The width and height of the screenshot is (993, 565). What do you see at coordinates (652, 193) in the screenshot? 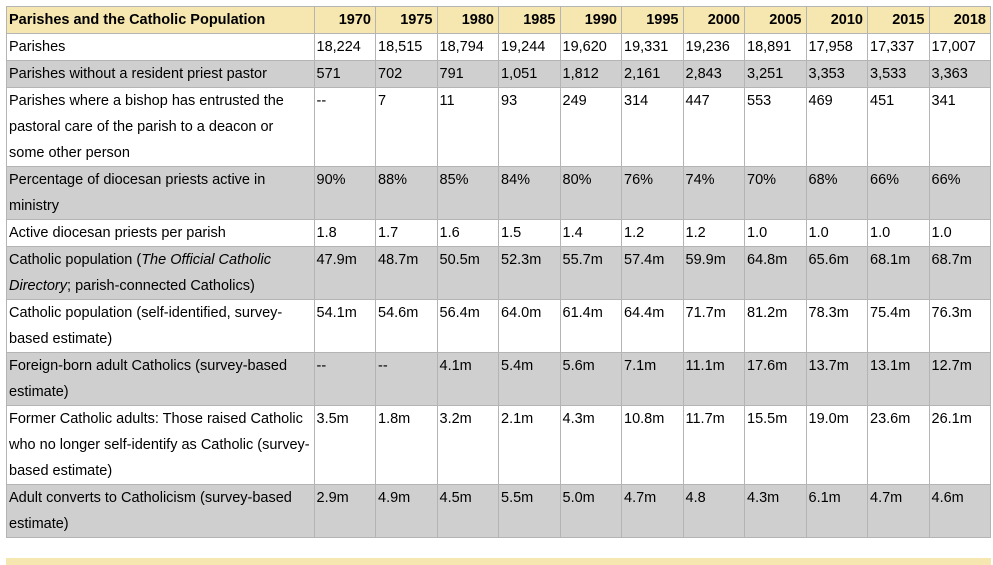
I see `value-cell: 76%` at bounding box center [652, 193].